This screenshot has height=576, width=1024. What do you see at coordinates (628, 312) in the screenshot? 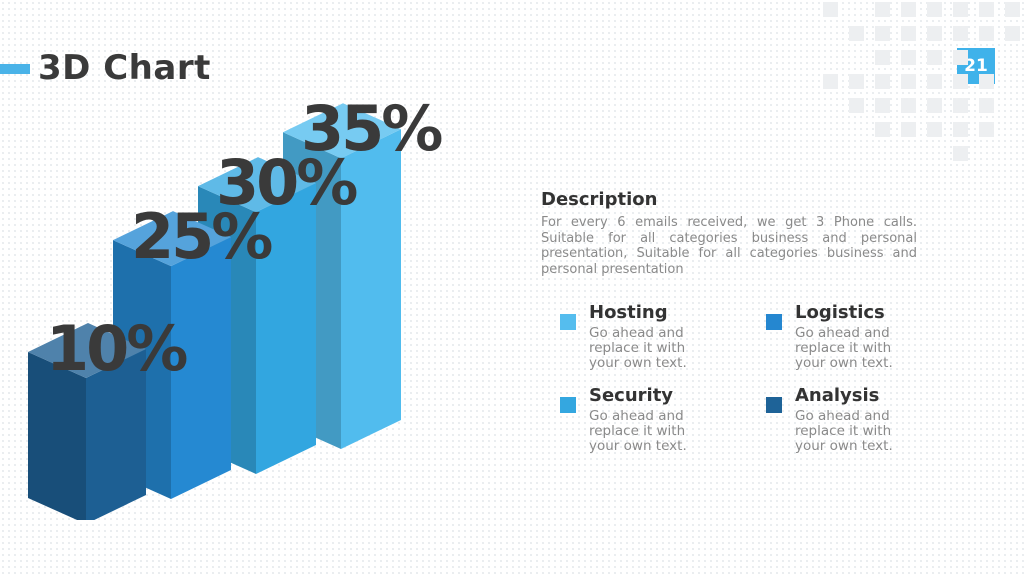
I see `legend-title: Hosting` at bounding box center [628, 312].